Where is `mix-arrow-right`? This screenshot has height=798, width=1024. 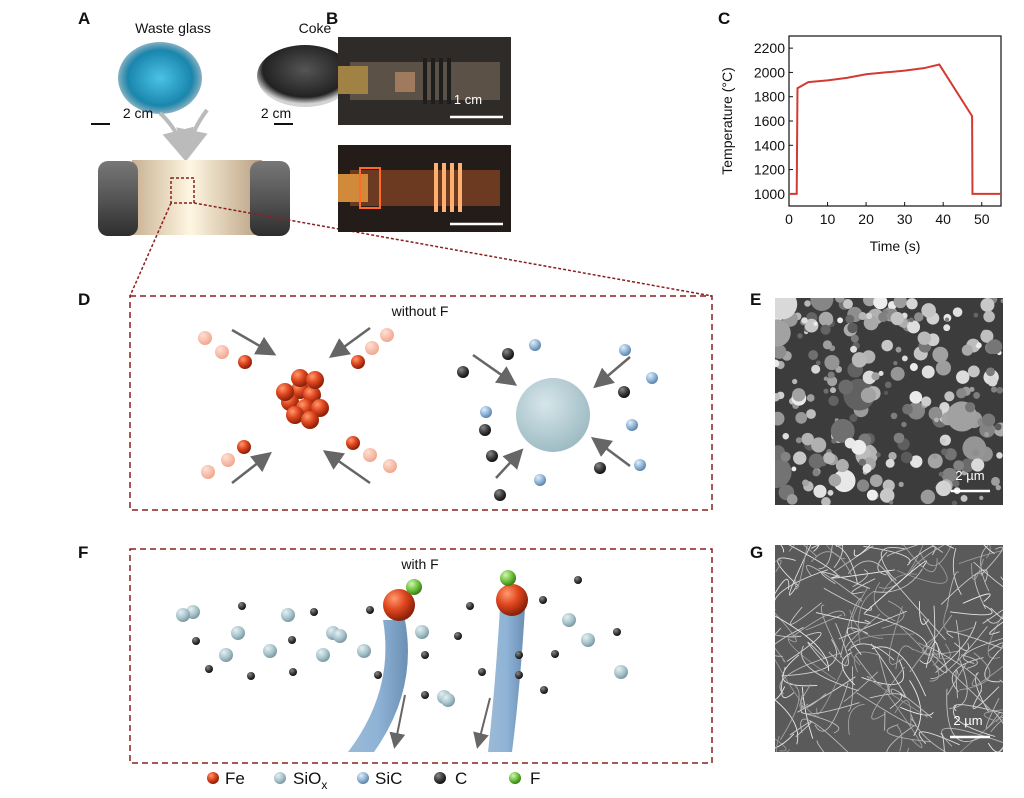
mix-arrow-right is located at coordinates (192, 135).